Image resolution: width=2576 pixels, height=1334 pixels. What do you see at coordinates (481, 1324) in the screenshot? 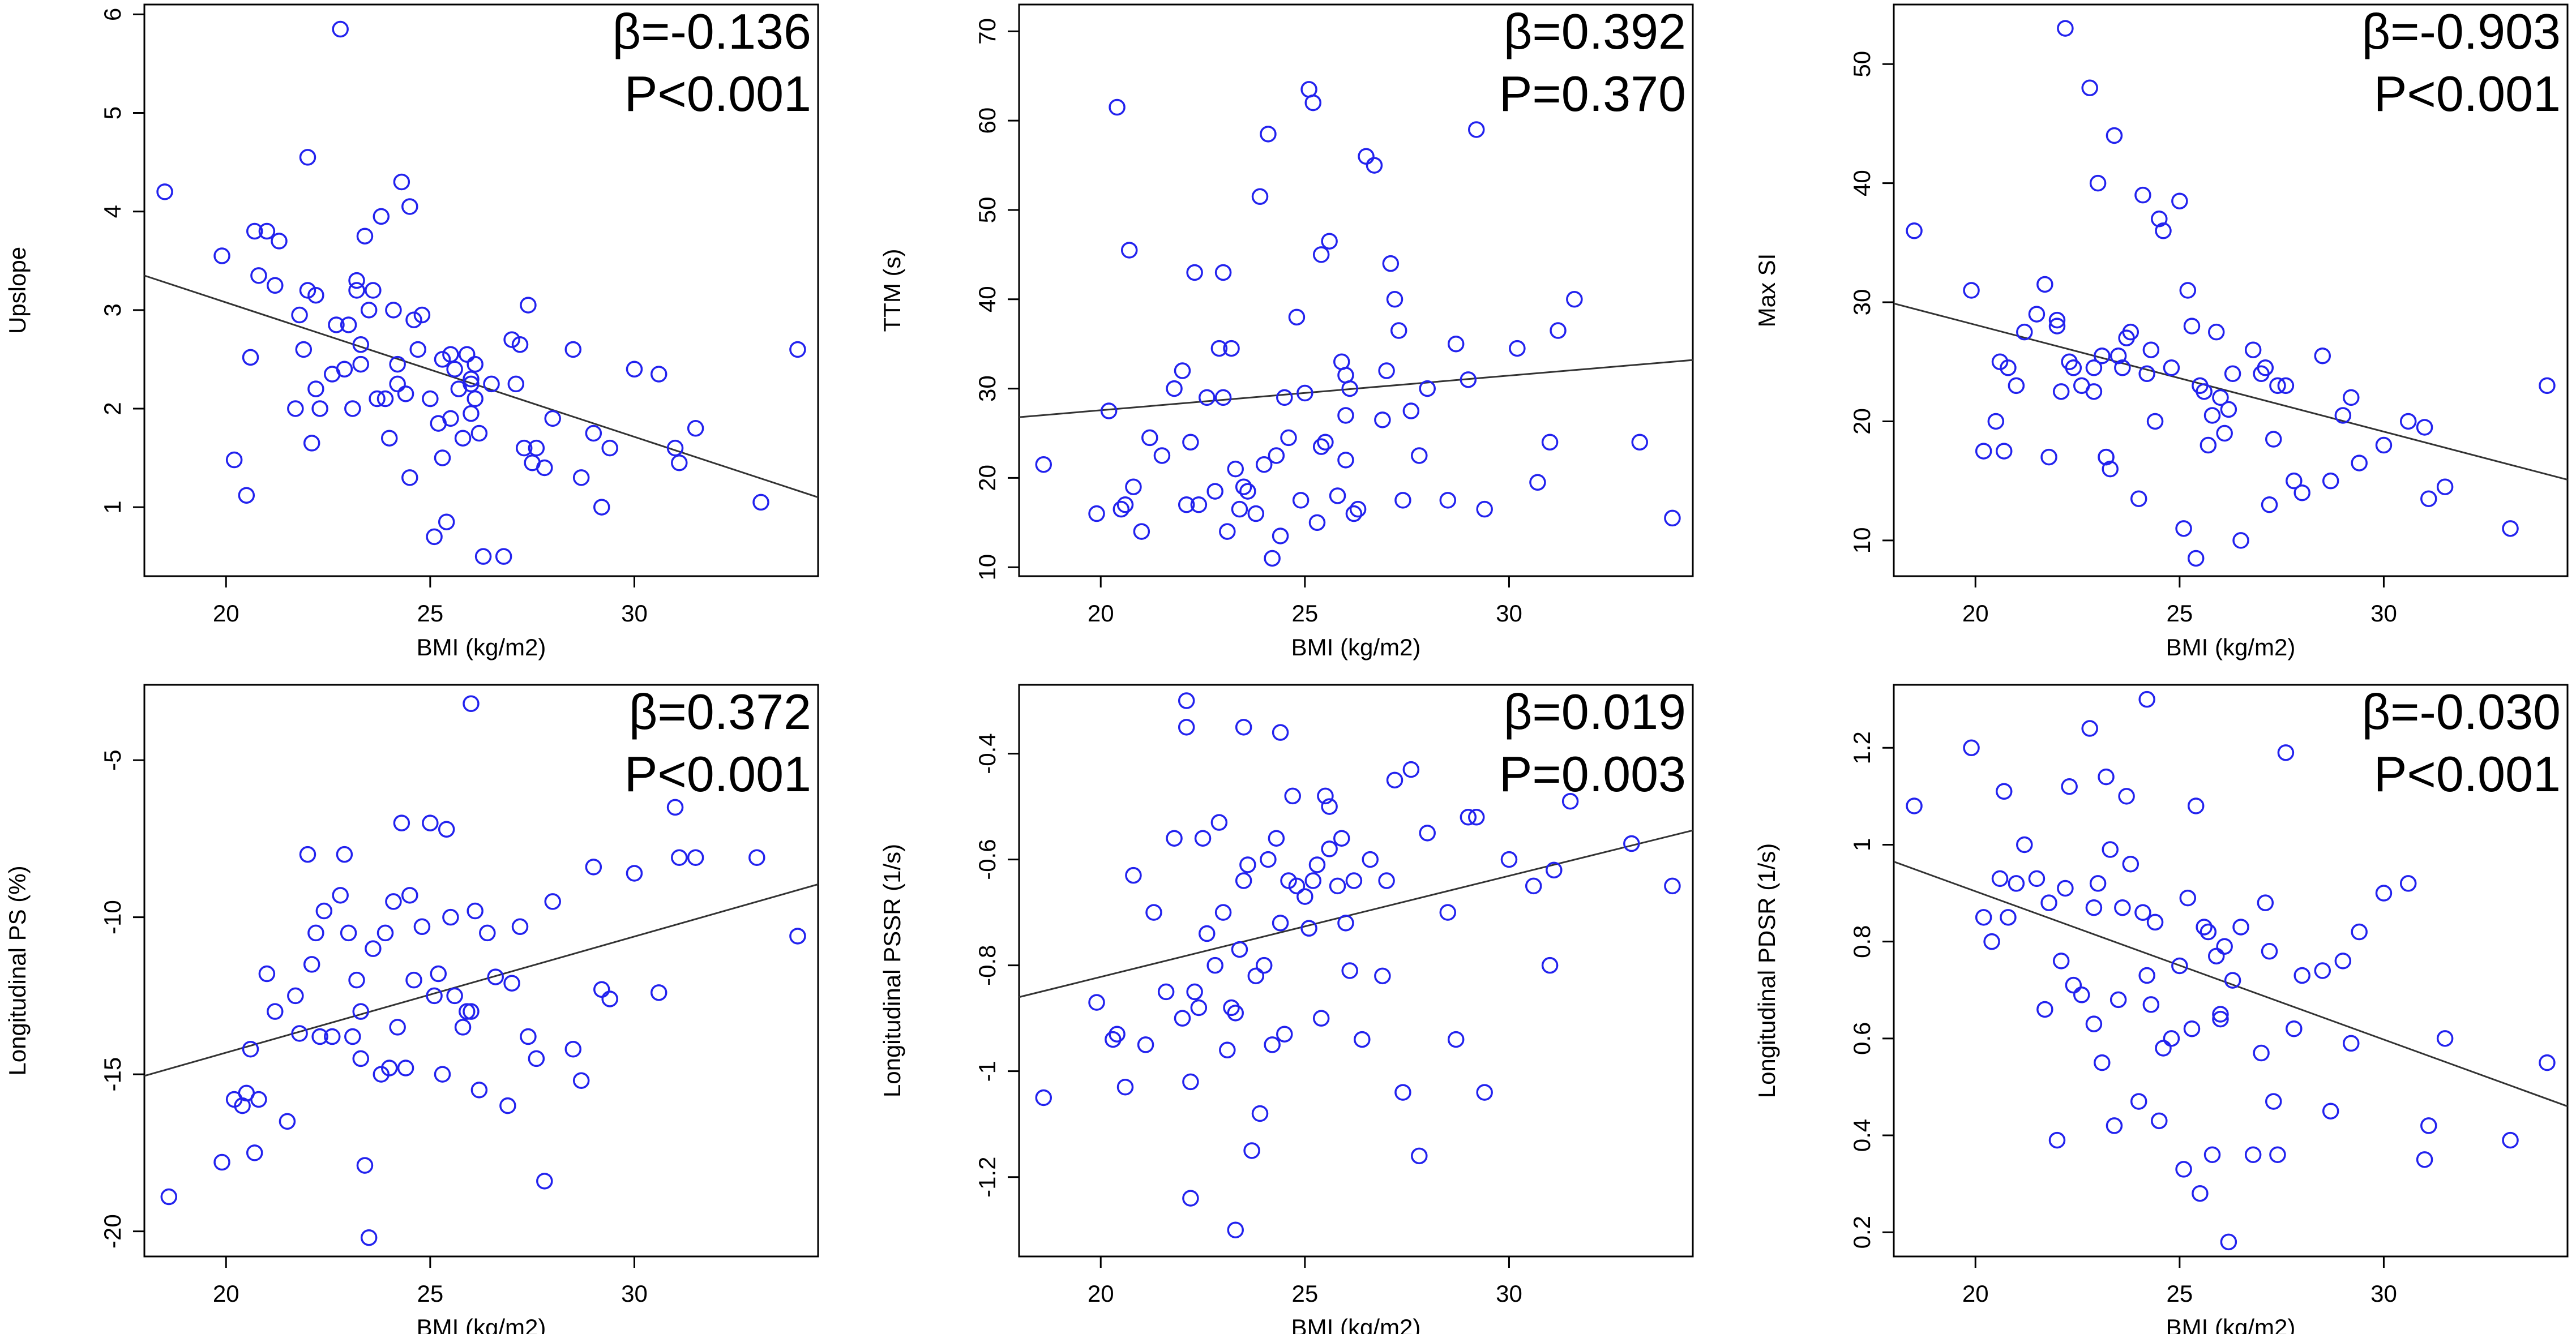
I see `x-axis-title: BMI (kg/m2)` at bounding box center [481, 1324].